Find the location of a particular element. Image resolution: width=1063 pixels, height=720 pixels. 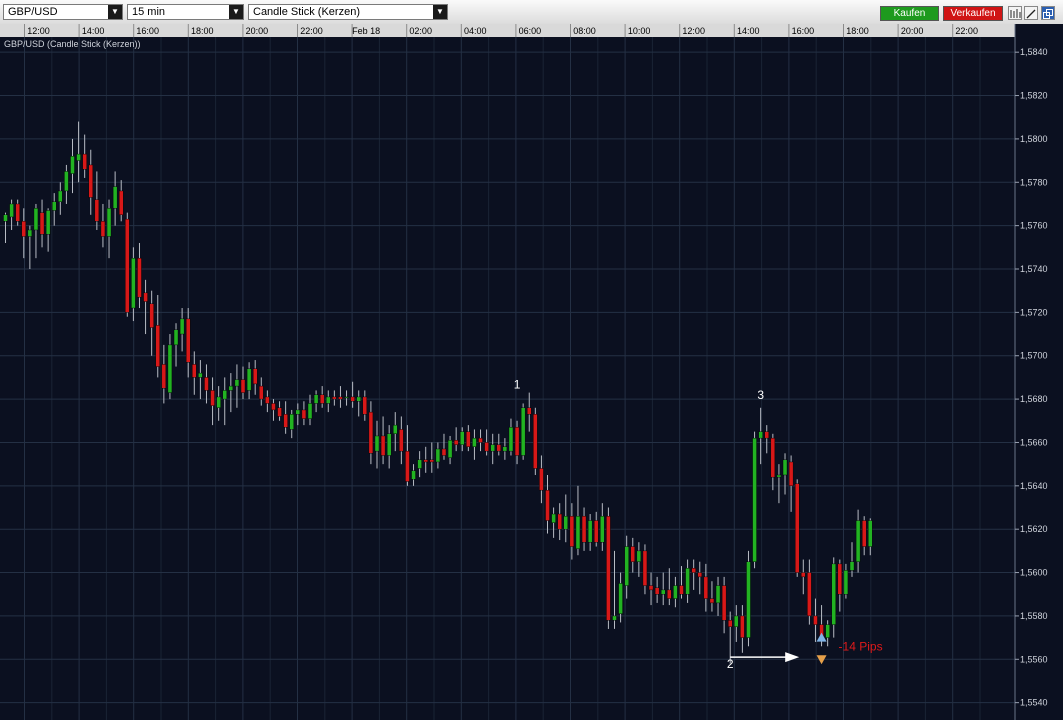

time-tick-label: Feb 18 is located at coordinates (366, 31).